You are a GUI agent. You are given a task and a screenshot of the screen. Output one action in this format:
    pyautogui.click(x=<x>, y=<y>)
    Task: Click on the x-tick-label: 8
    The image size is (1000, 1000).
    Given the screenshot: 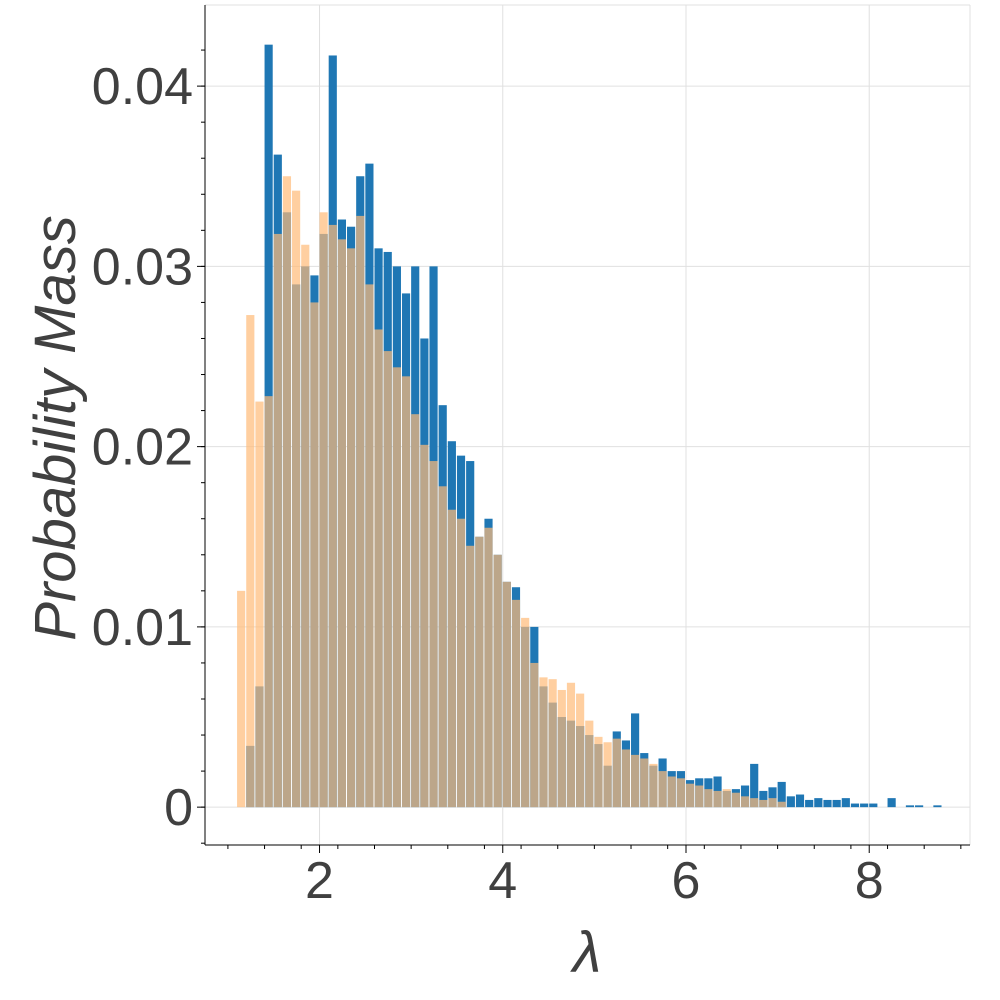 What is the action you would take?
    pyautogui.click(x=869, y=881)
    